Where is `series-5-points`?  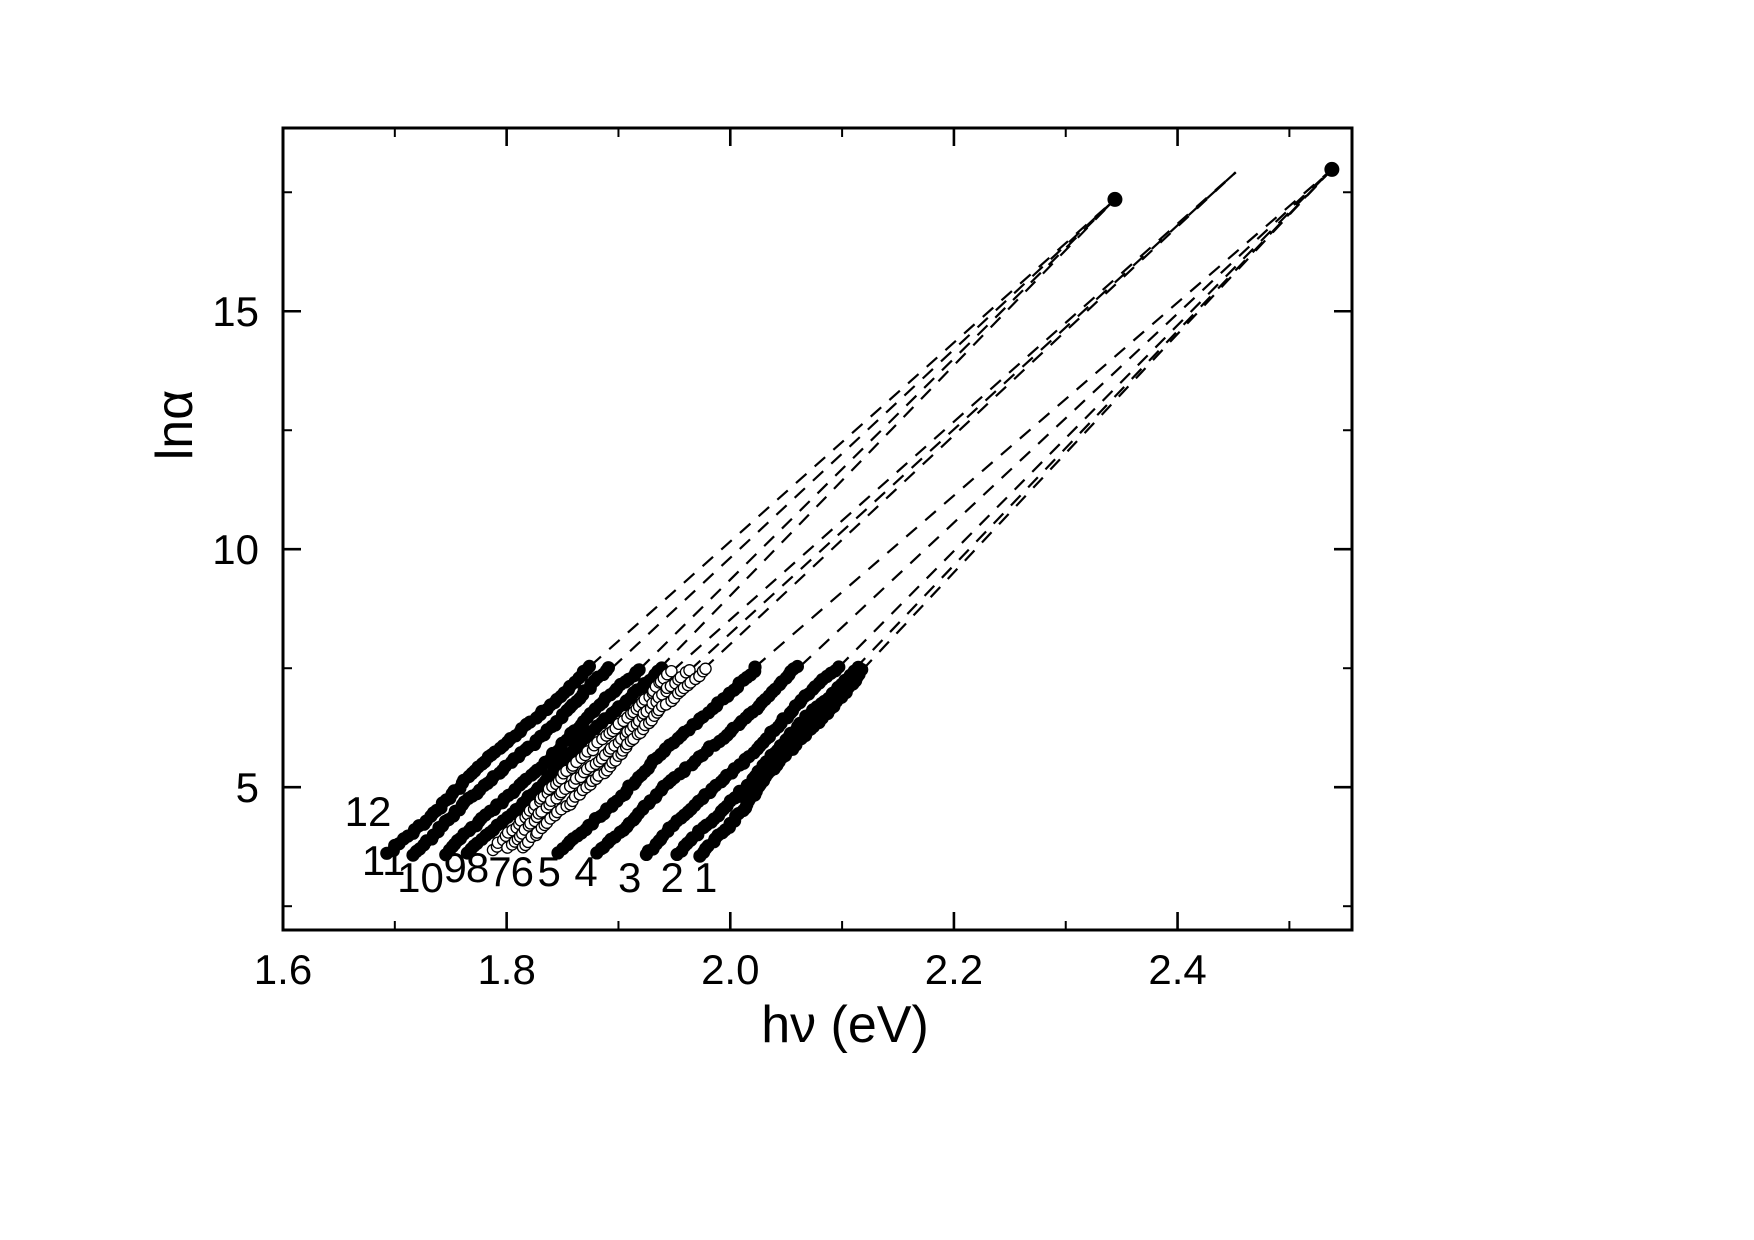
series-5-points is located at coordinates (656, 760).